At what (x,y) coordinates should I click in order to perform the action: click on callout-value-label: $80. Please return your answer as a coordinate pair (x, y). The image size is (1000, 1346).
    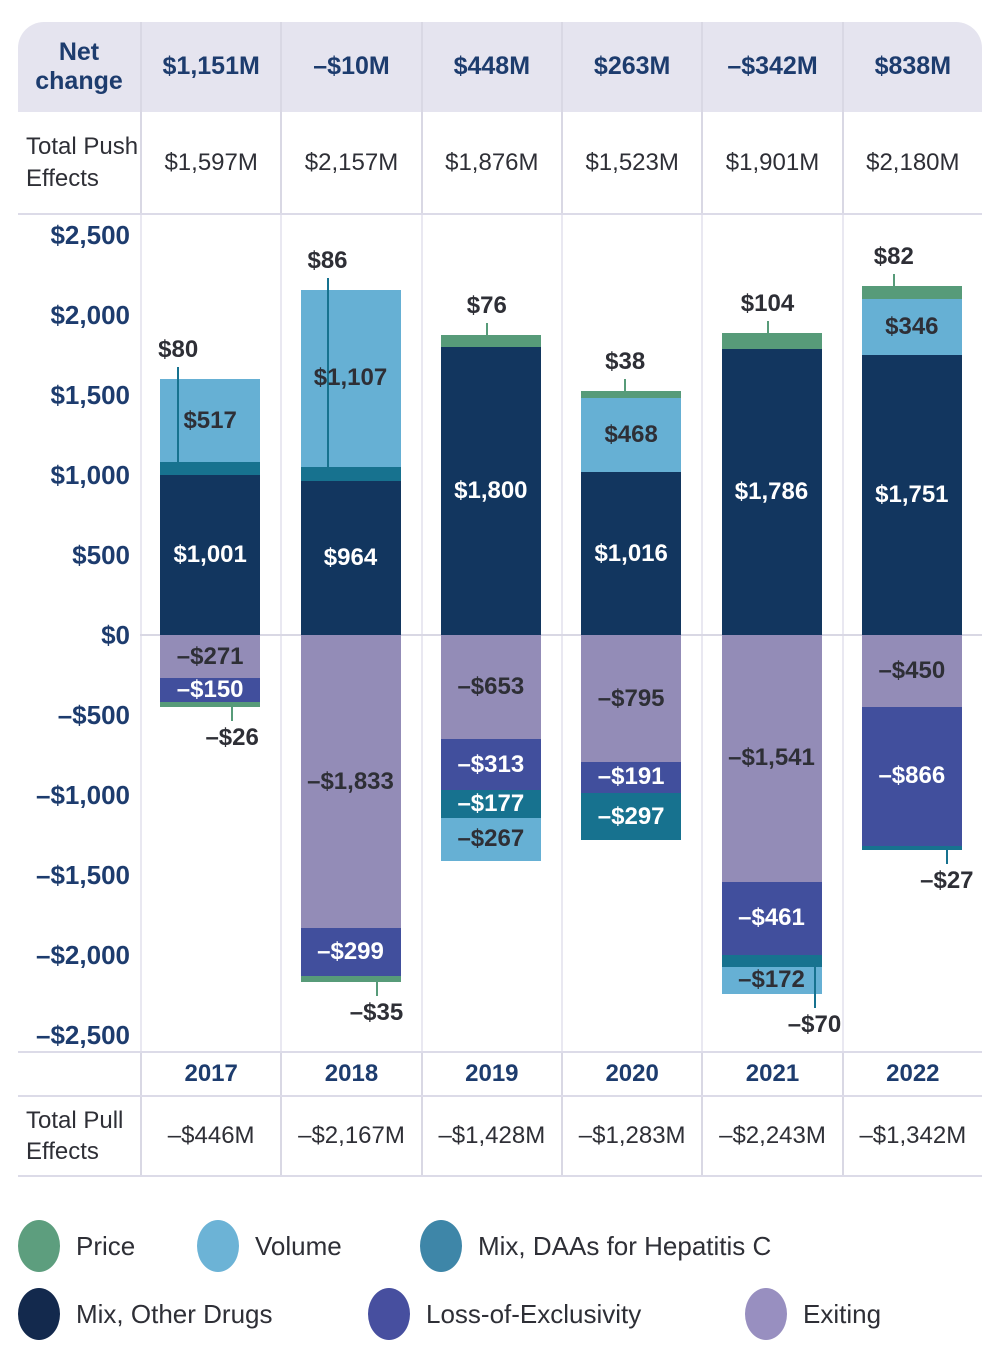
    Looking at the image, I should click on (178, 350).